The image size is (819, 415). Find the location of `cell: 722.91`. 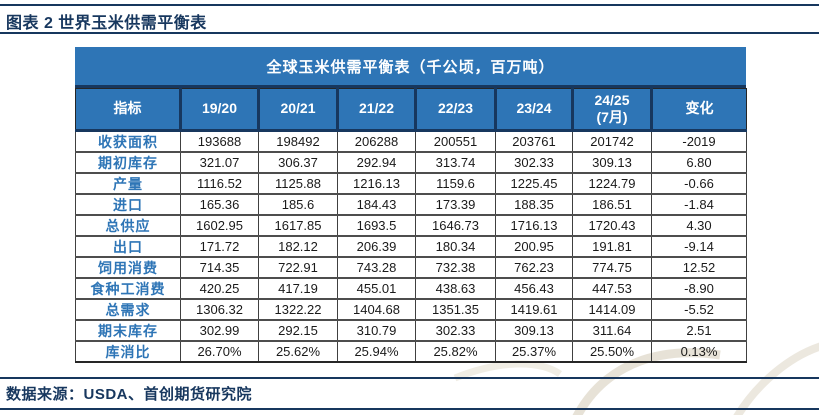

cell: 722.91 is located at coordinates (298, 267).